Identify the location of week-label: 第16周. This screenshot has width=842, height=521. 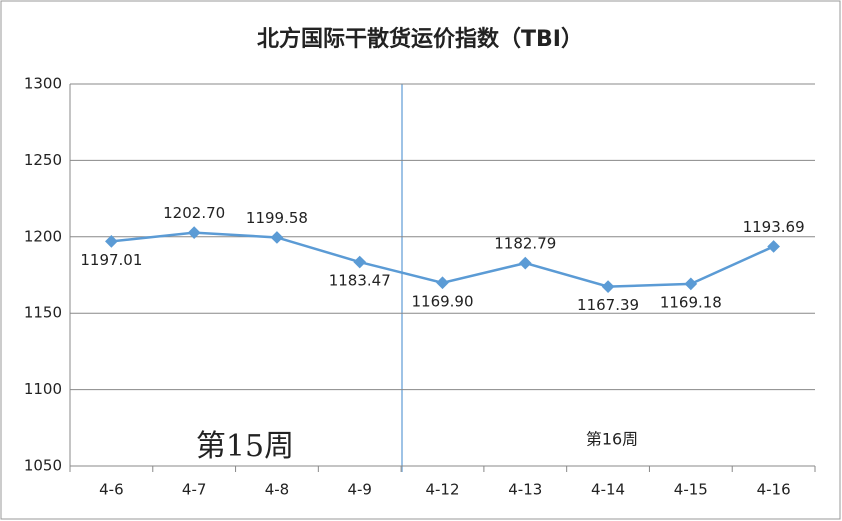
(612, 439).